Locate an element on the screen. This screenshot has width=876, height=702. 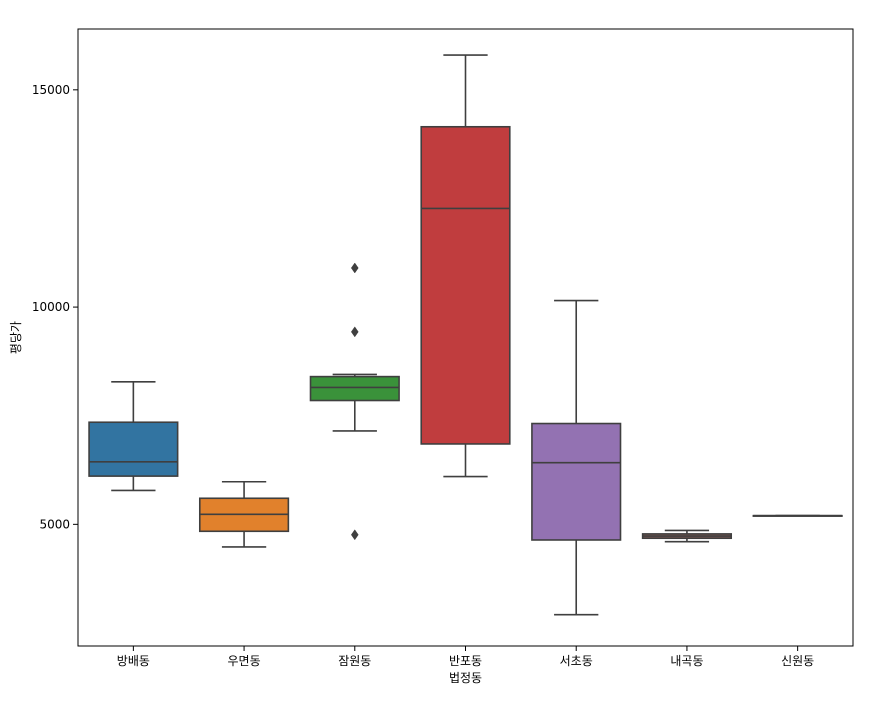
x-tick-label: 내곡동 is located at coordinates (686, 661).